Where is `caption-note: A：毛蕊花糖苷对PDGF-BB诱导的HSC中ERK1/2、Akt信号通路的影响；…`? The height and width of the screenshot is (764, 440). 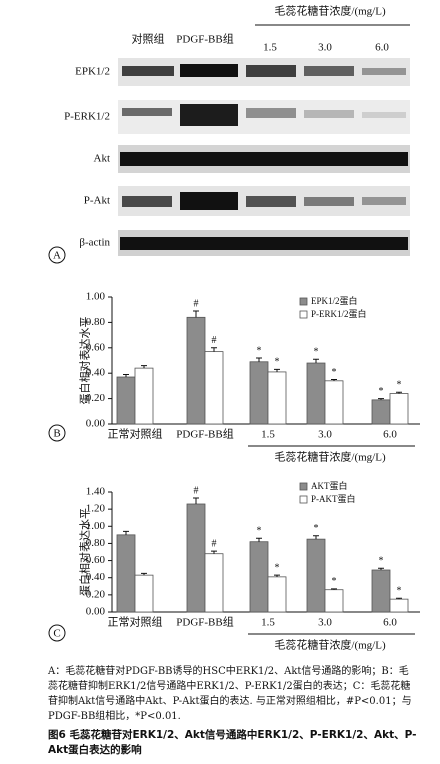
caption-note: A：毛蕊花糖苷对PDGF-BB诱导的HSC中ERK1/2、Akt信号通路的影响；… is located at coordinates (230, 694).